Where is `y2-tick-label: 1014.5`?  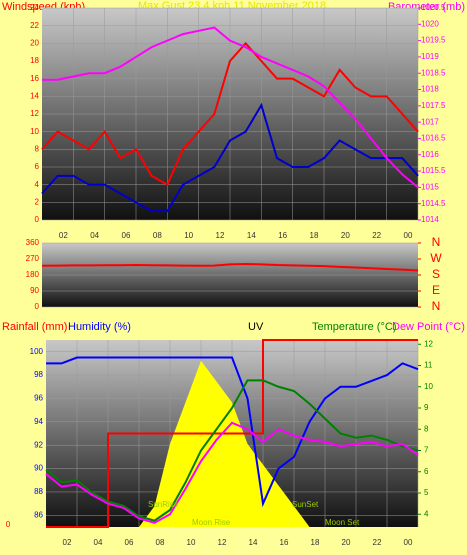
y2-tick-label: 1014.5 is located at coordinates (433, 203).